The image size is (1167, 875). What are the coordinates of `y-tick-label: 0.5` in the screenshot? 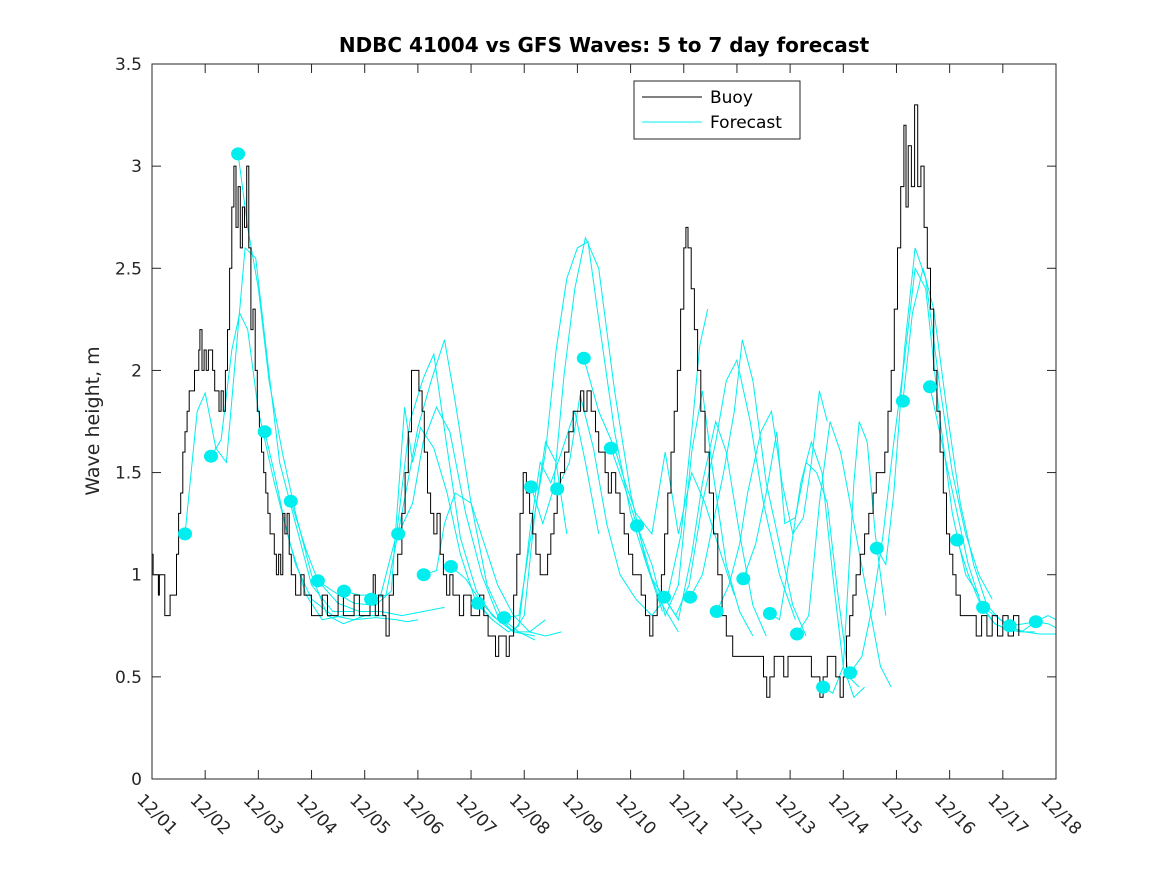 It's located at (128, 678).